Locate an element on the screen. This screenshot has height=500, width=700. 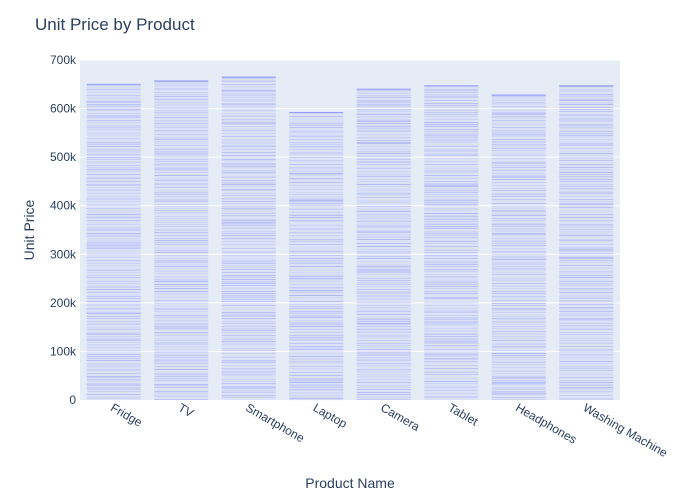
x-axis-title: Product Name is located at coordinates (350, 483).